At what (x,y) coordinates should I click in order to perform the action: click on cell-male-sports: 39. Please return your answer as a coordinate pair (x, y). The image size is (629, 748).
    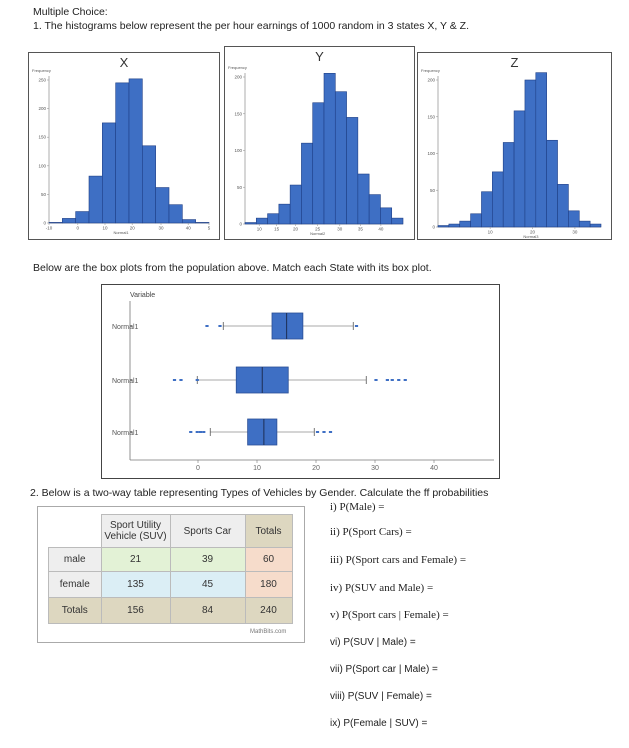
    Looking at the image, I should click on (207, 559).